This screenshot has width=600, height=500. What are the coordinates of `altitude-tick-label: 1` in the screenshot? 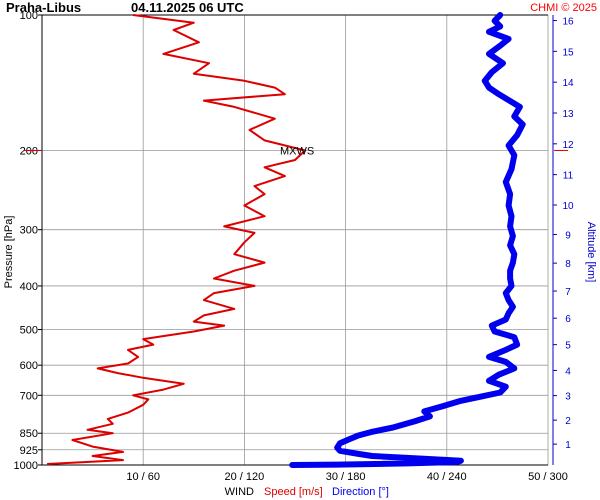 It's located at (568, 445).